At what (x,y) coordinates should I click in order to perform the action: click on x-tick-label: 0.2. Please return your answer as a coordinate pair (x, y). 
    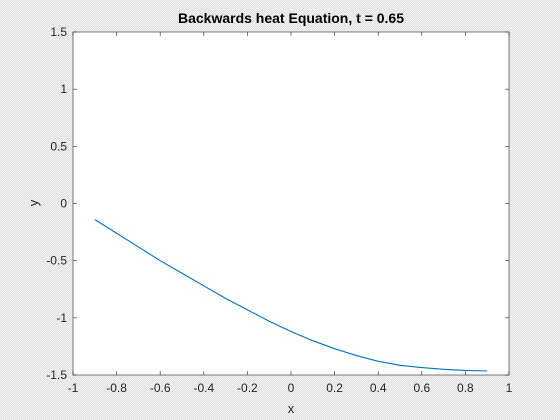
    Looking at the image, I should click on (334, 388).